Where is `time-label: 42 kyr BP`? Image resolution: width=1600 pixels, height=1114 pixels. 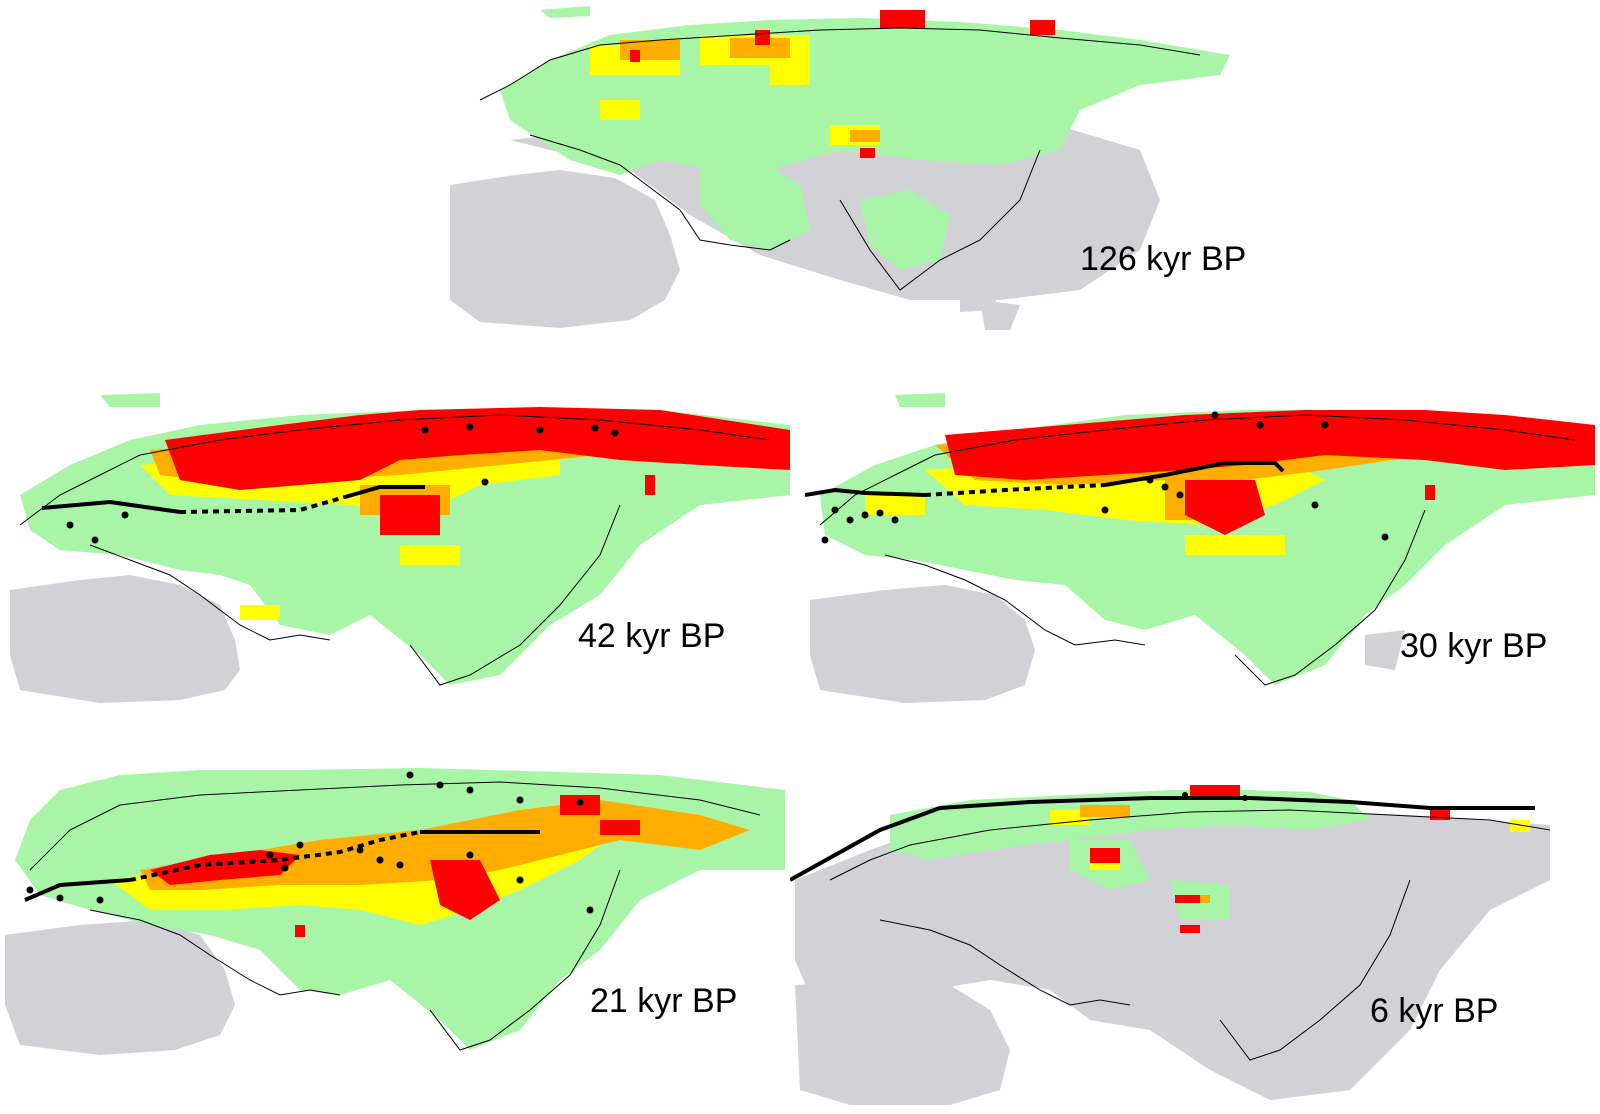 time-label: 42 kyr BP is located at coordinates (652, 636).